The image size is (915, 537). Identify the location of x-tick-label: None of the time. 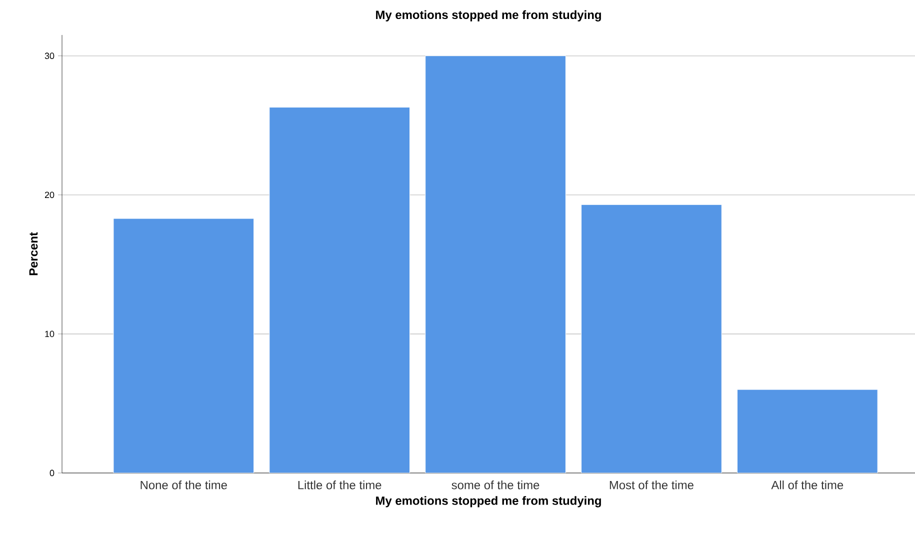
(183, 485).